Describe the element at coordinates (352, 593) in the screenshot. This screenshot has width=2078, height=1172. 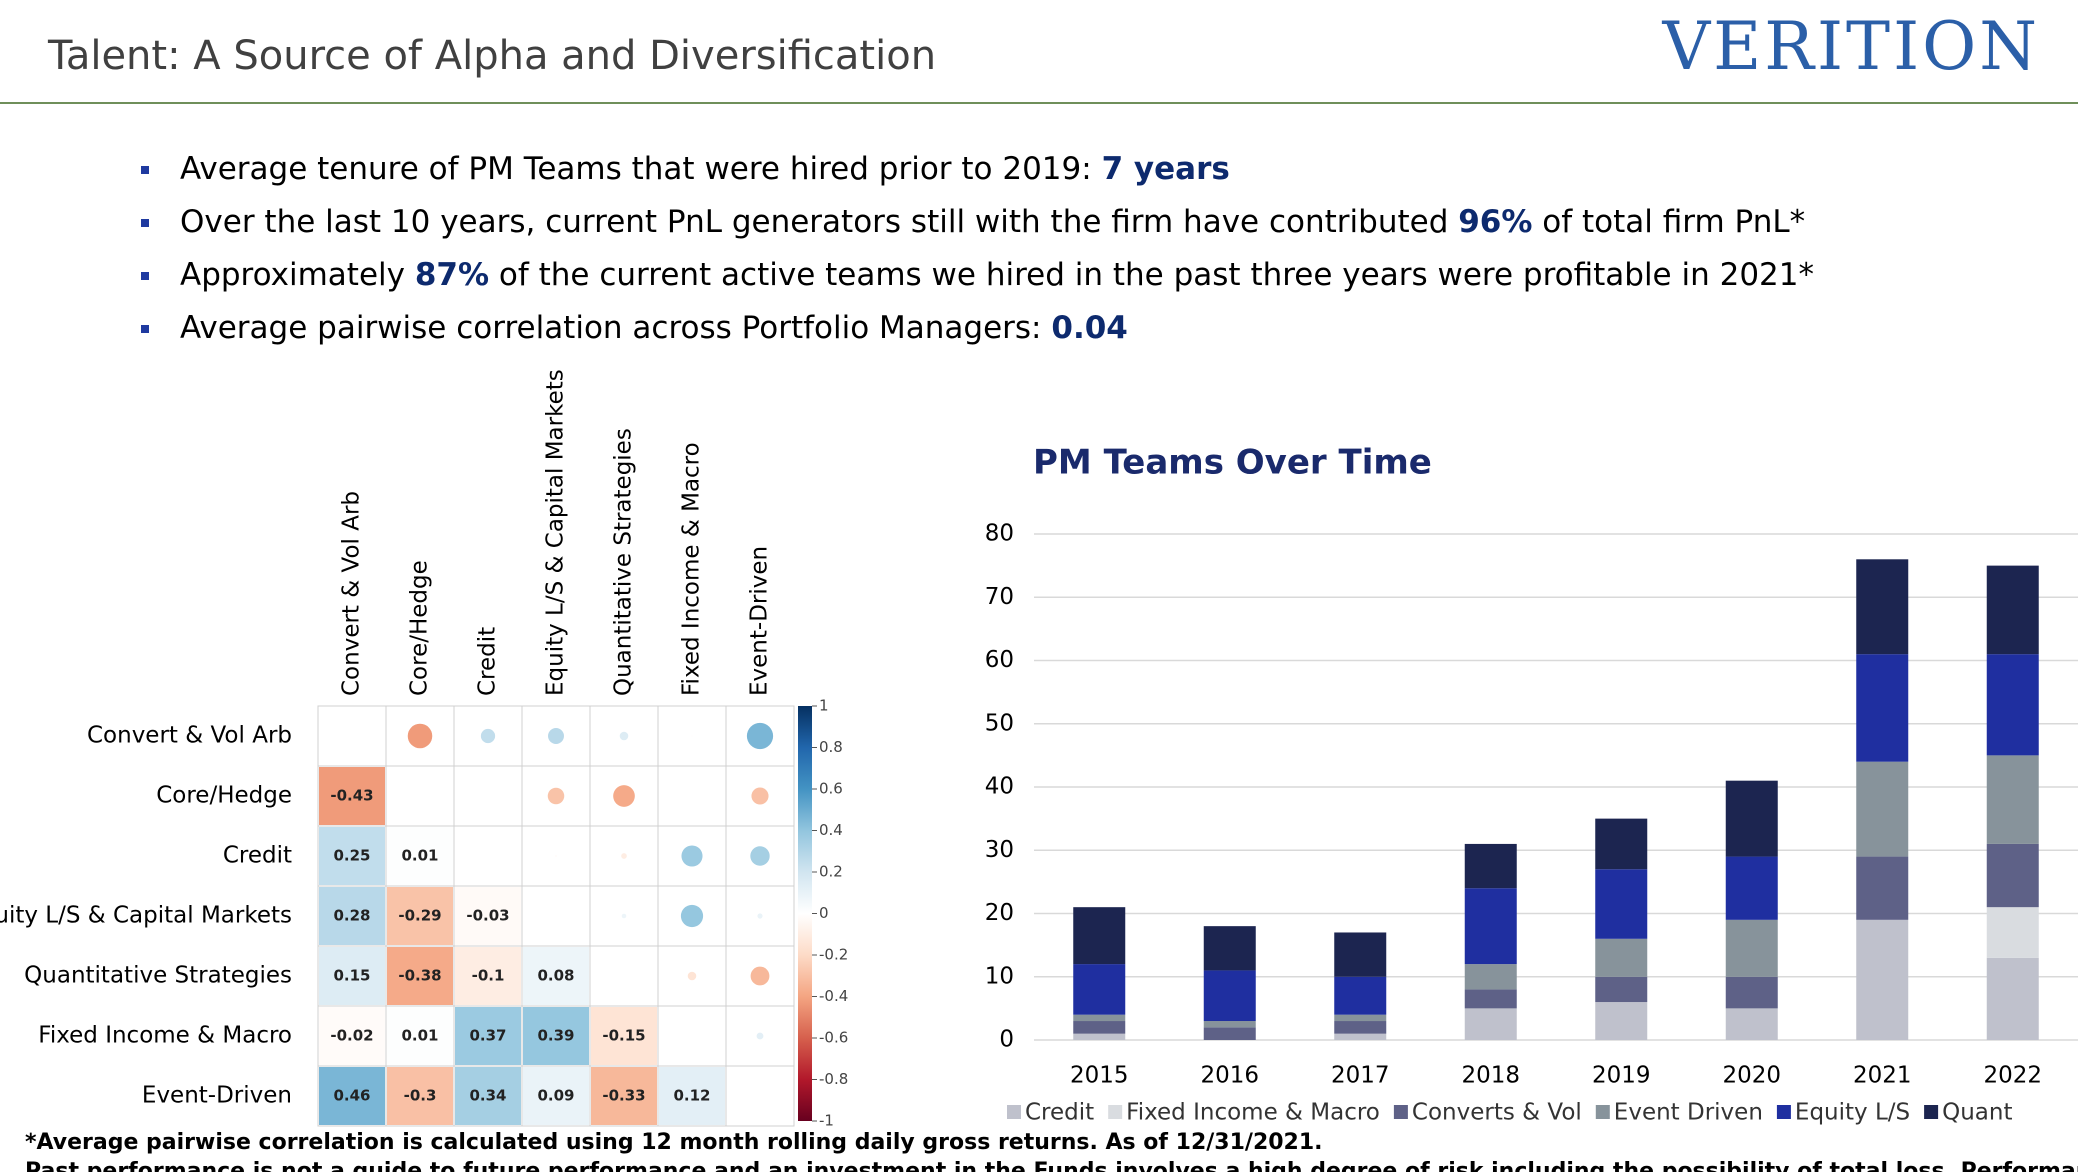
I see `column-label: Convert & Vol Arb` at that location.